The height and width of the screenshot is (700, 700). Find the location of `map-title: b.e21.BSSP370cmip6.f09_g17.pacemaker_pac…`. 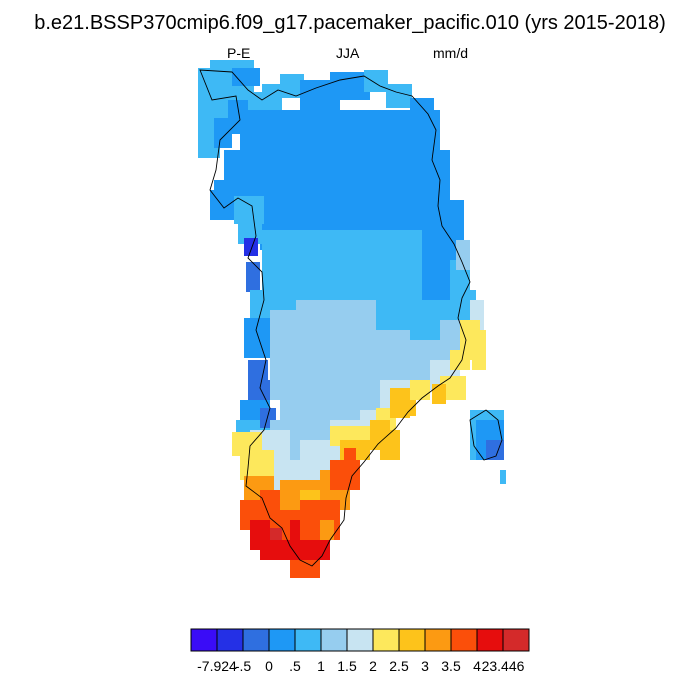

map-title: b.e21.BSSP370cmip6.f09_g17.pacemaker_pac… is located at coordinates (350, 23).